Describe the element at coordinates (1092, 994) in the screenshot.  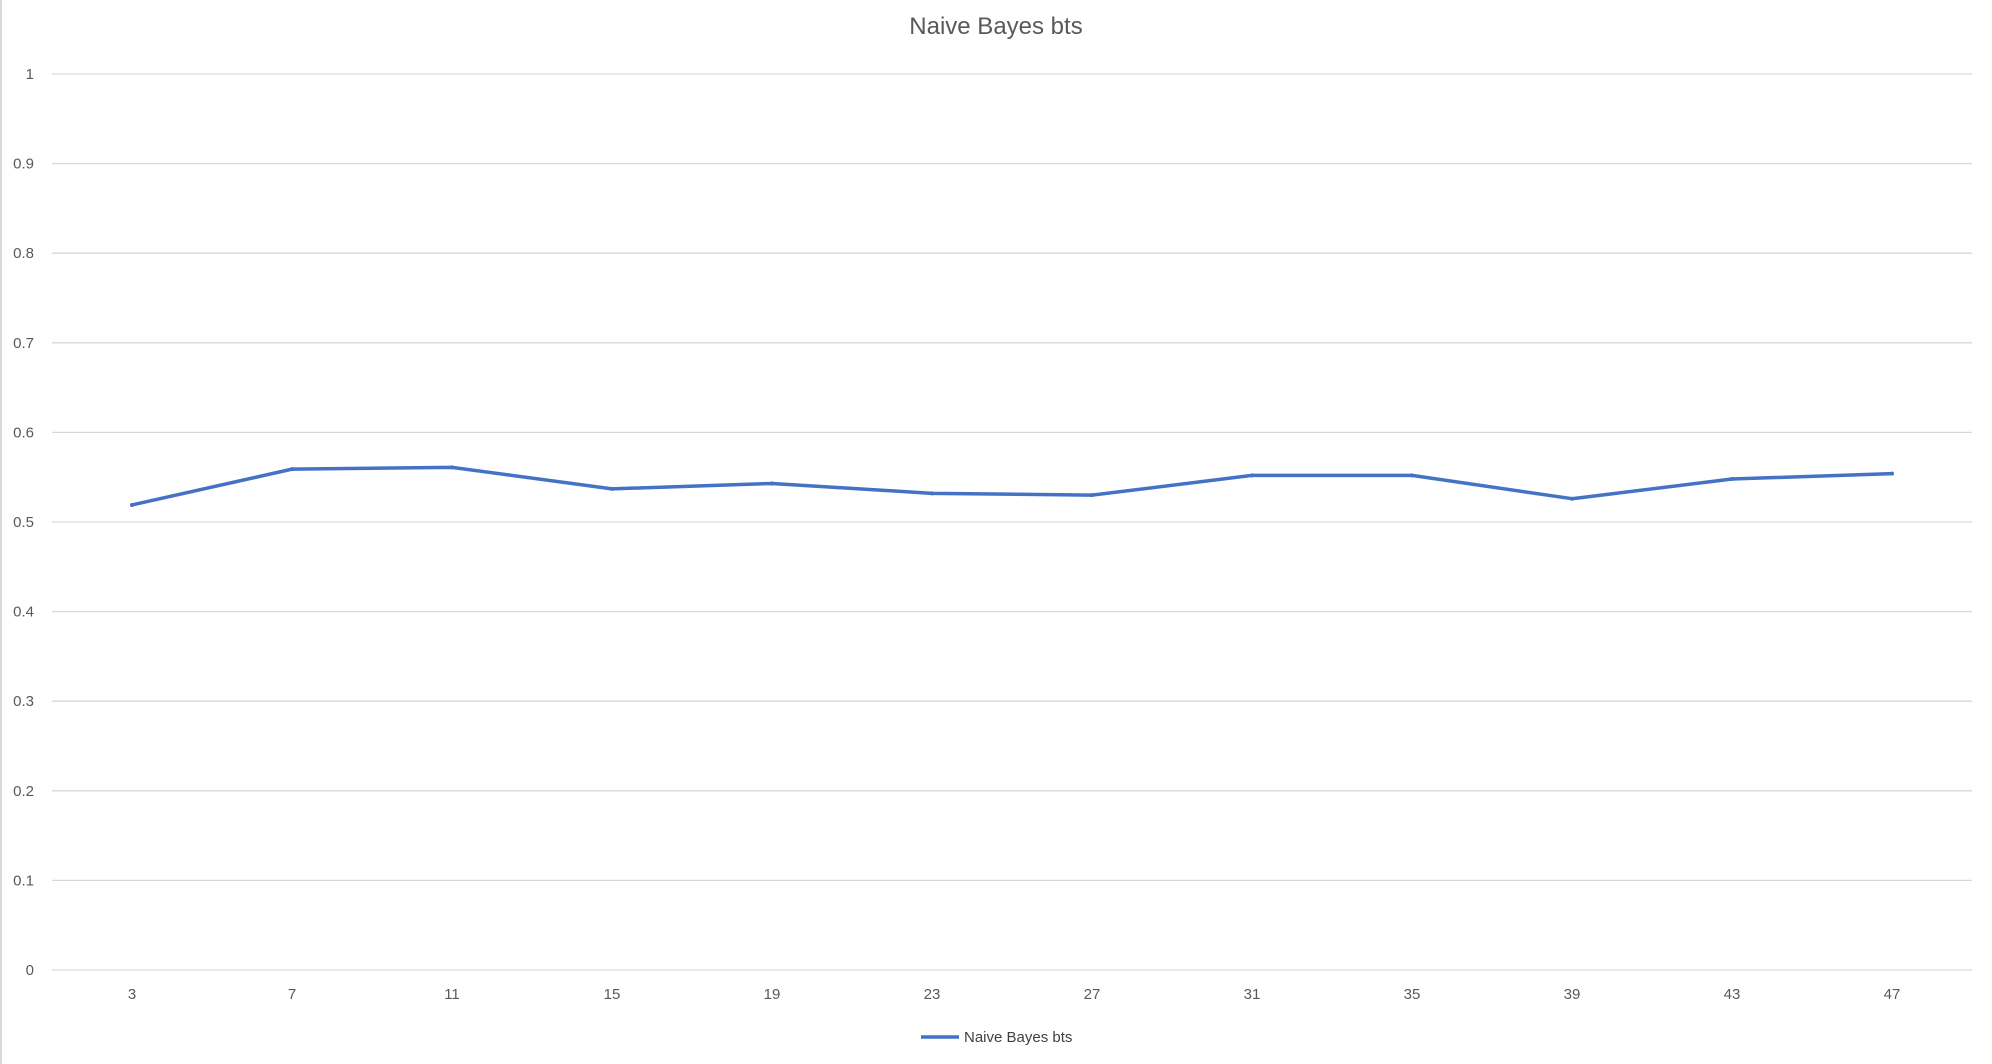
I see `x-tick-label: 27` at that location.